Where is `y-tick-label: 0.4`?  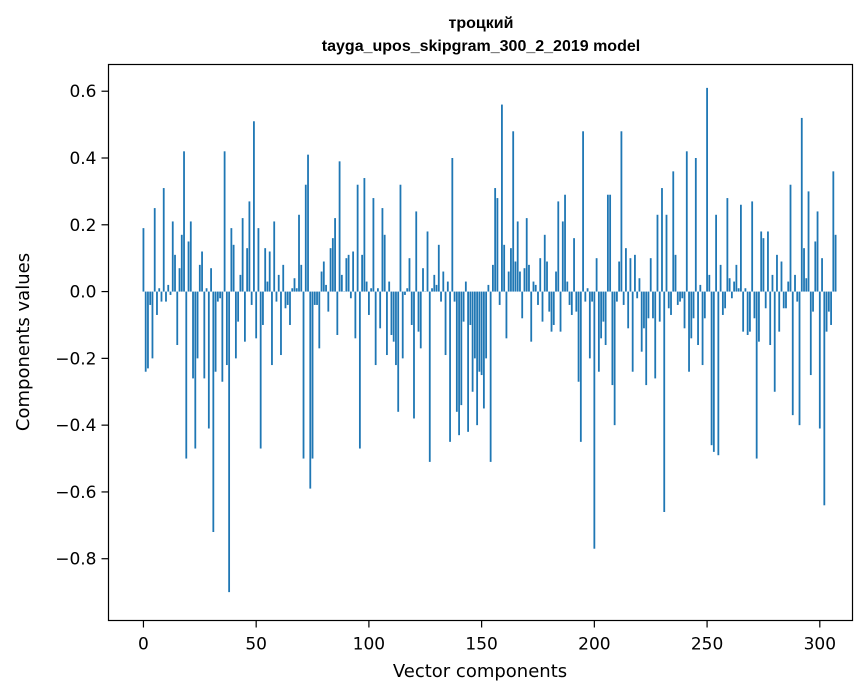 y-tick-label: 0.4 is located at coordinates (82, 159).